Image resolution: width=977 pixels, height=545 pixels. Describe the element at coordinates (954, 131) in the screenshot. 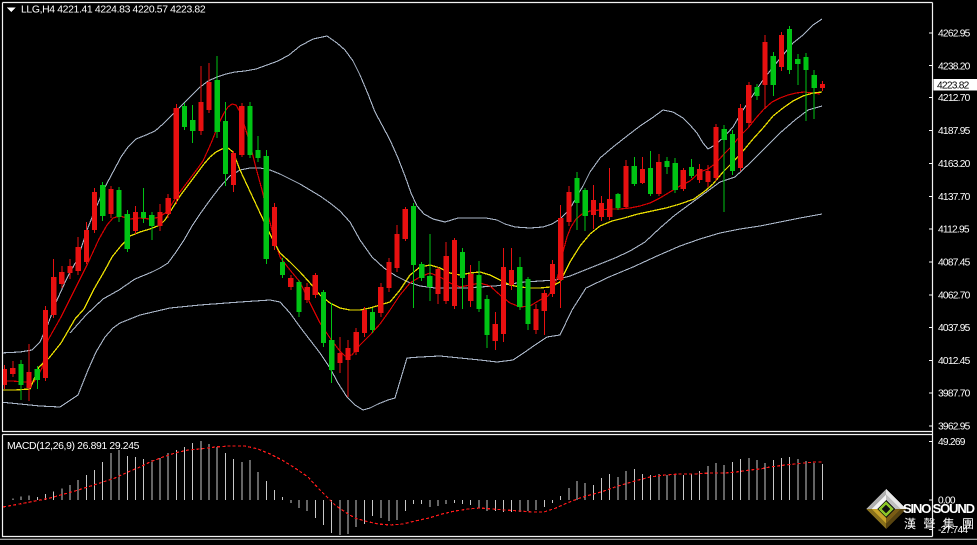

I see `svg-text: 4187.95` at that location.